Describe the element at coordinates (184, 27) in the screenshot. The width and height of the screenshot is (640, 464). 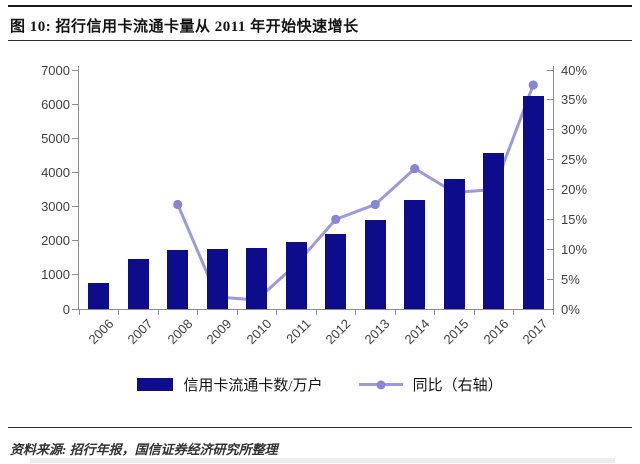
I see `figure-title: 图 10: 招行信用卡流通卡量从 2011 年开始快速增长` at that location.